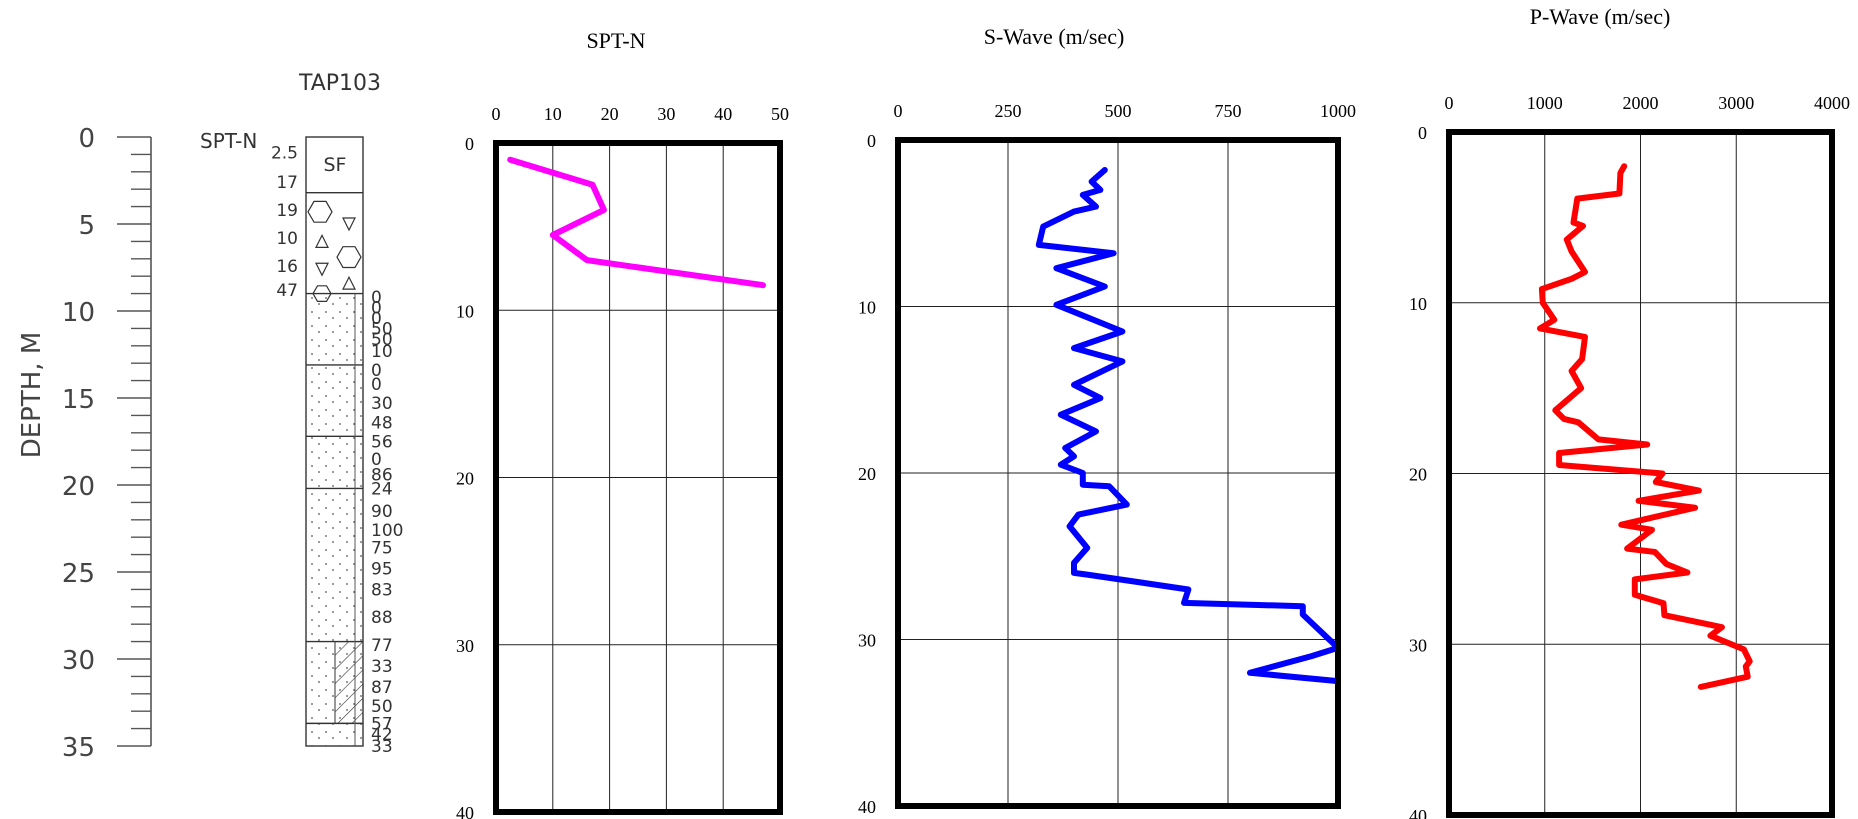 The width and height of the screenshot is (1858, 819). I want to click on s-wave-y-ticks: 0 10 20 30 40, so click(867, 474).